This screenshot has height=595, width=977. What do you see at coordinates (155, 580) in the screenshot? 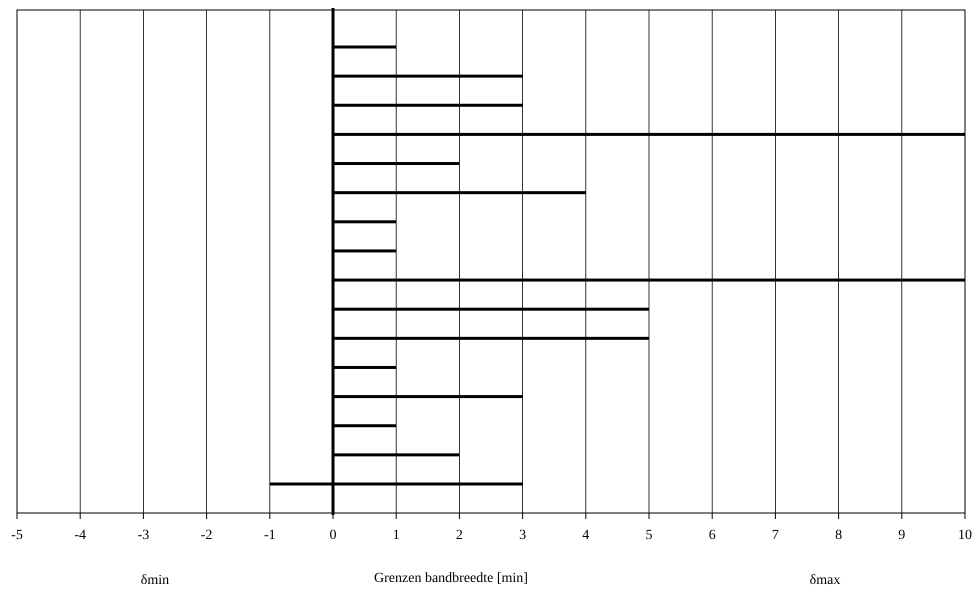
I see `text: δmin` at bounding box center [155, 580].